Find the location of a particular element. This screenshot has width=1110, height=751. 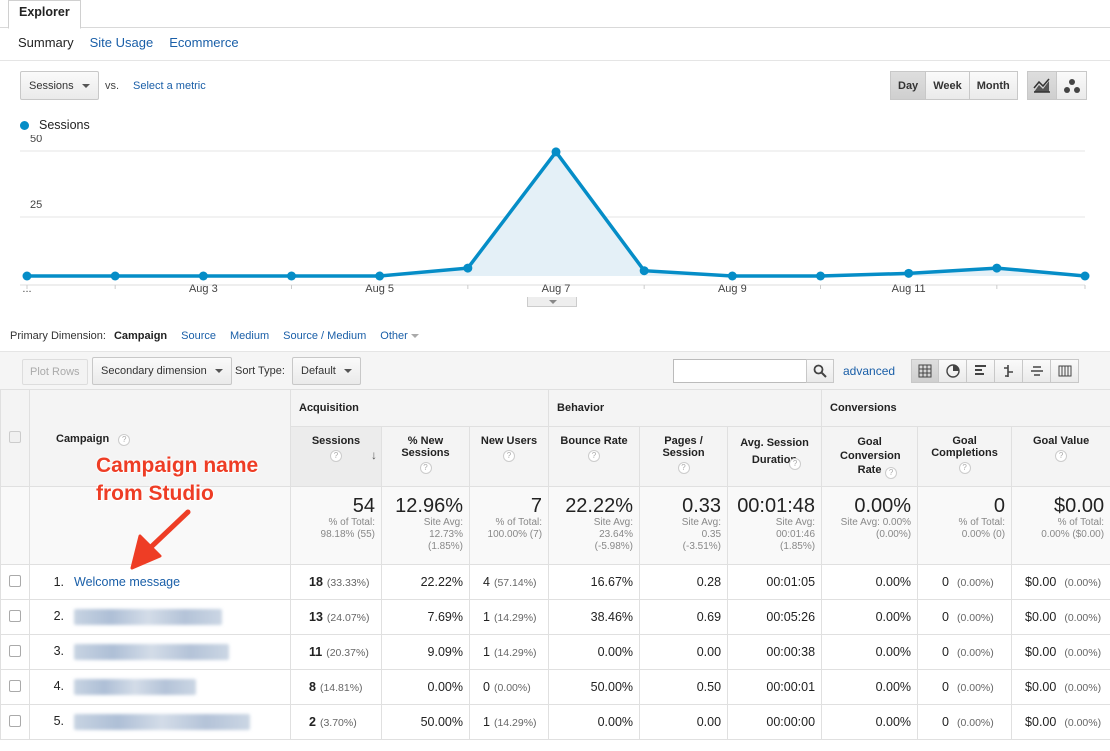

column-header-goal-value: Goal Value ? is located at coordinates (1060, 456).